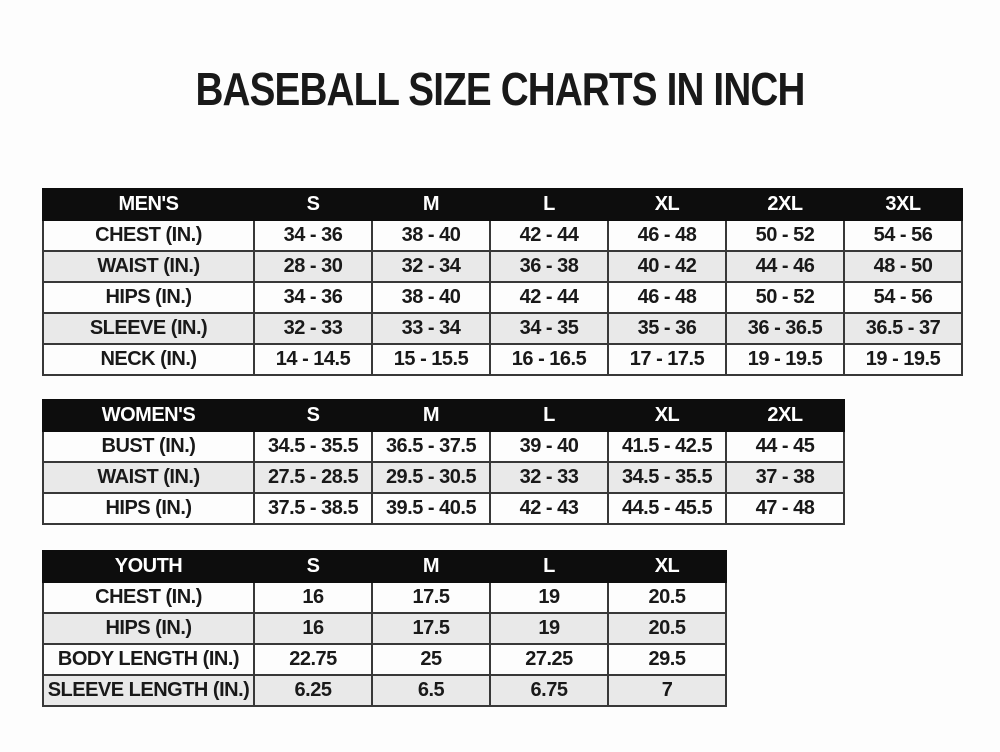 This screenshot has height=752, width=1000. Describe the element at coordinates (667, 690) in the screenshot. I see `value-cell: 7` at that location.